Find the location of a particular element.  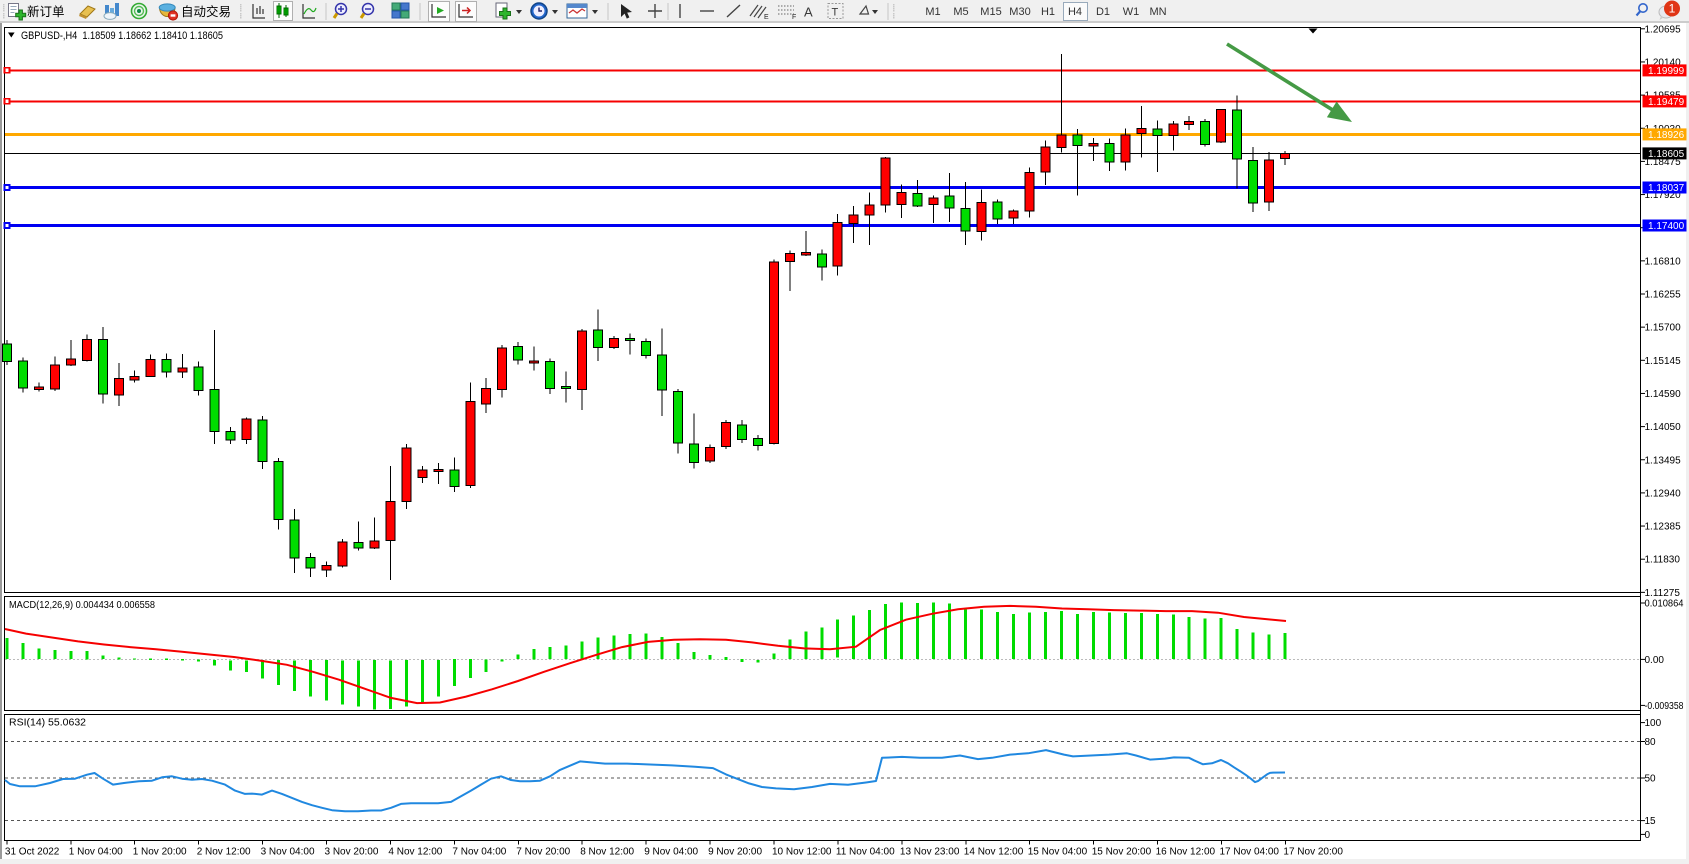

svg-text: 1.14050 is located at coordinates (1663, 427).